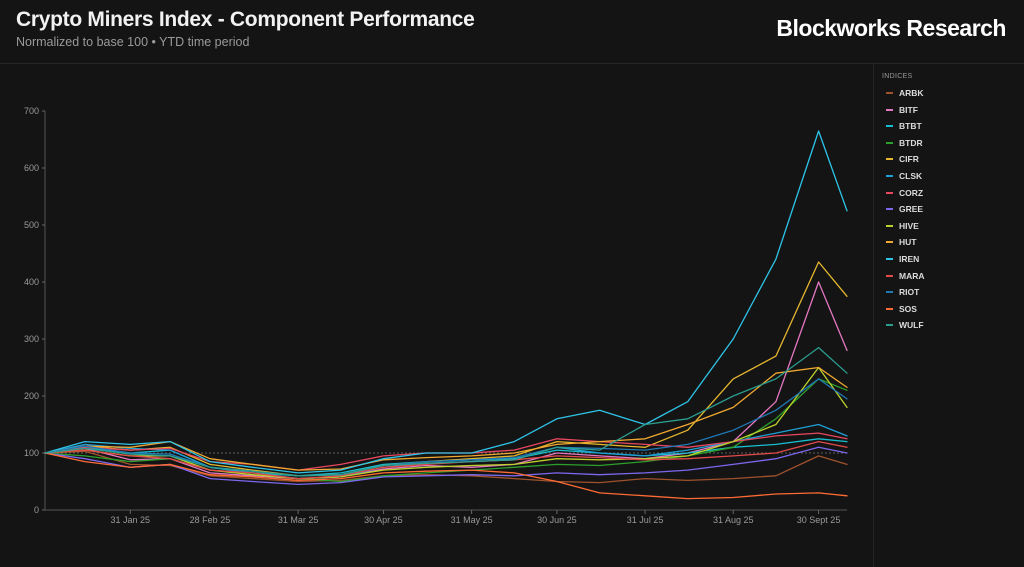 The image size is (1024, 567). I want to click on legend-label: CLSK, so click(911, 176).